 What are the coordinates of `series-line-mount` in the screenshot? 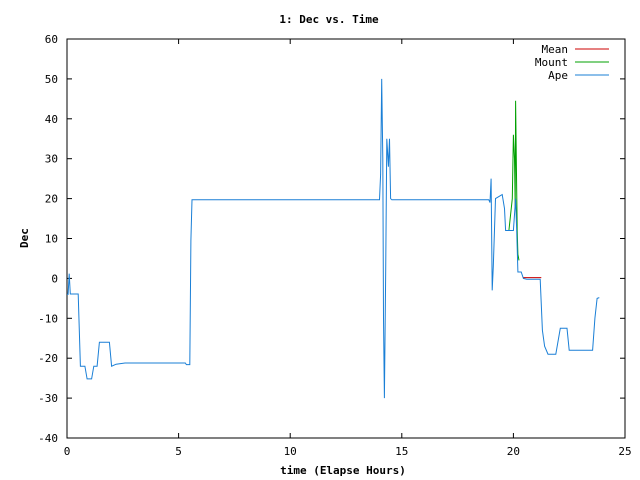 It's located at (514, 180).